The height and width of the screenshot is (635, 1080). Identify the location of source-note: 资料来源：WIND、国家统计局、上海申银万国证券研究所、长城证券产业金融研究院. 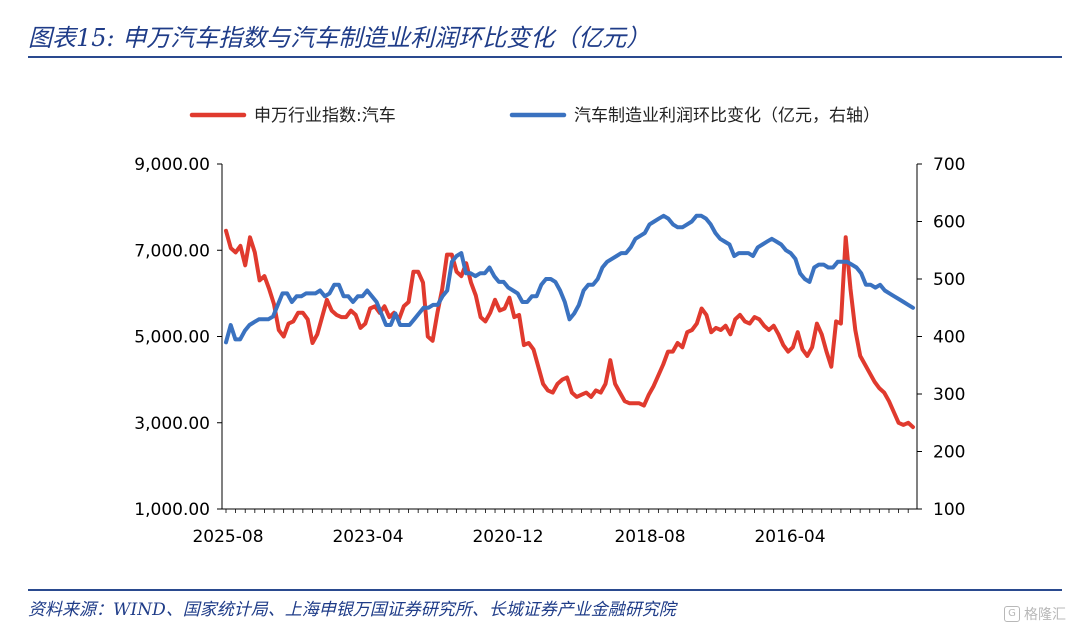
(352, 610).